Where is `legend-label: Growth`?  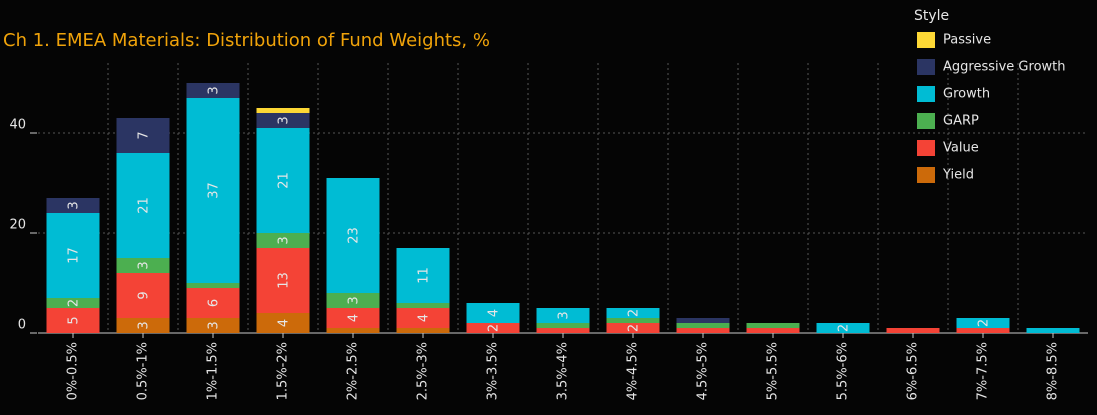 legend-label: Growth is located at coordinates (966, 94).